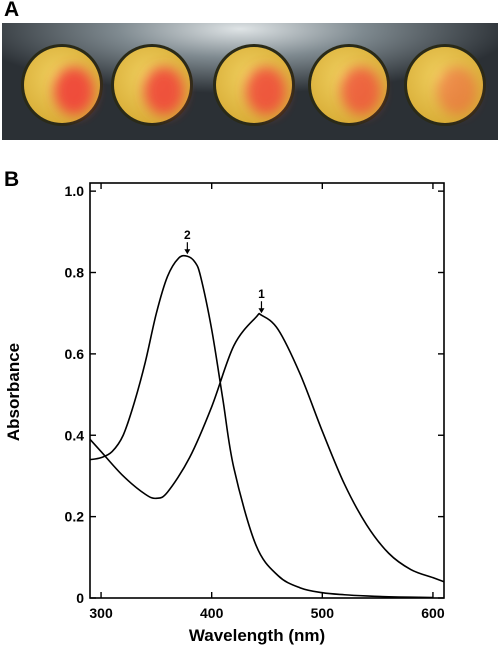  I want to click on peak-annotation: 1, so click(261, 300).